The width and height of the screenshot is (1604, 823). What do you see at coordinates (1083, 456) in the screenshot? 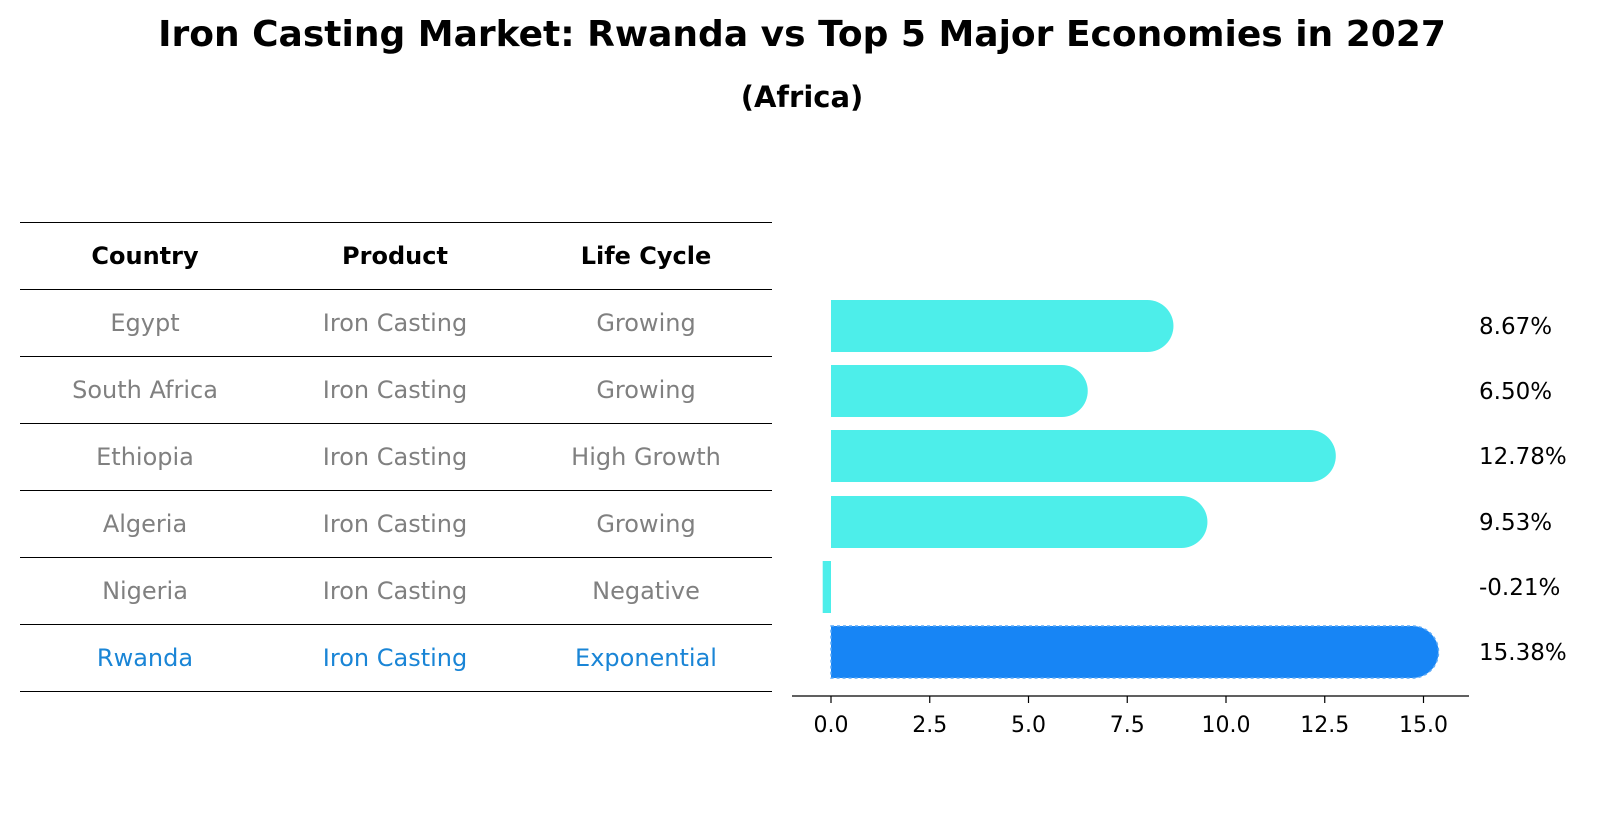
I see `bar-ethiopia` at bounding box center [1083, 456].